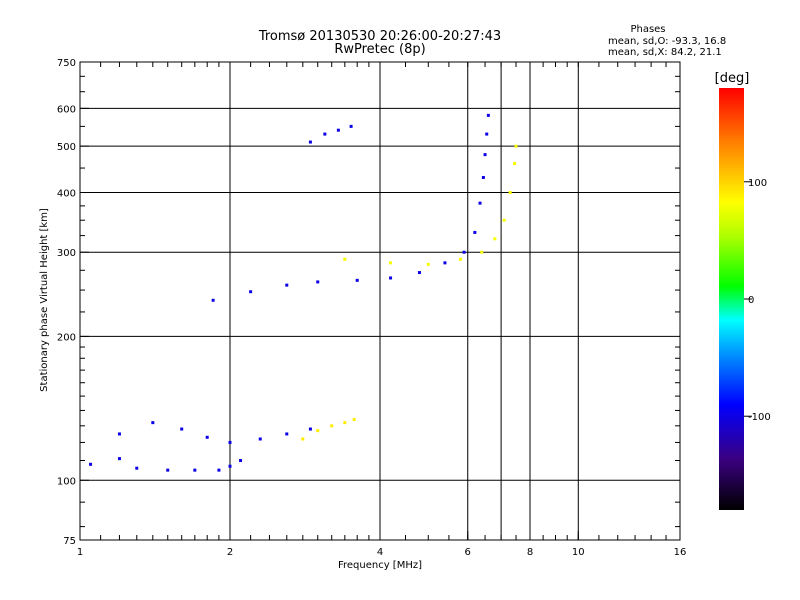 This screenshot has width=800, height=600. What do you see at coordinates (751, 300) in the screenshot?
I see `colorbar-tick-label: 0` at bounding box center [751, 300].